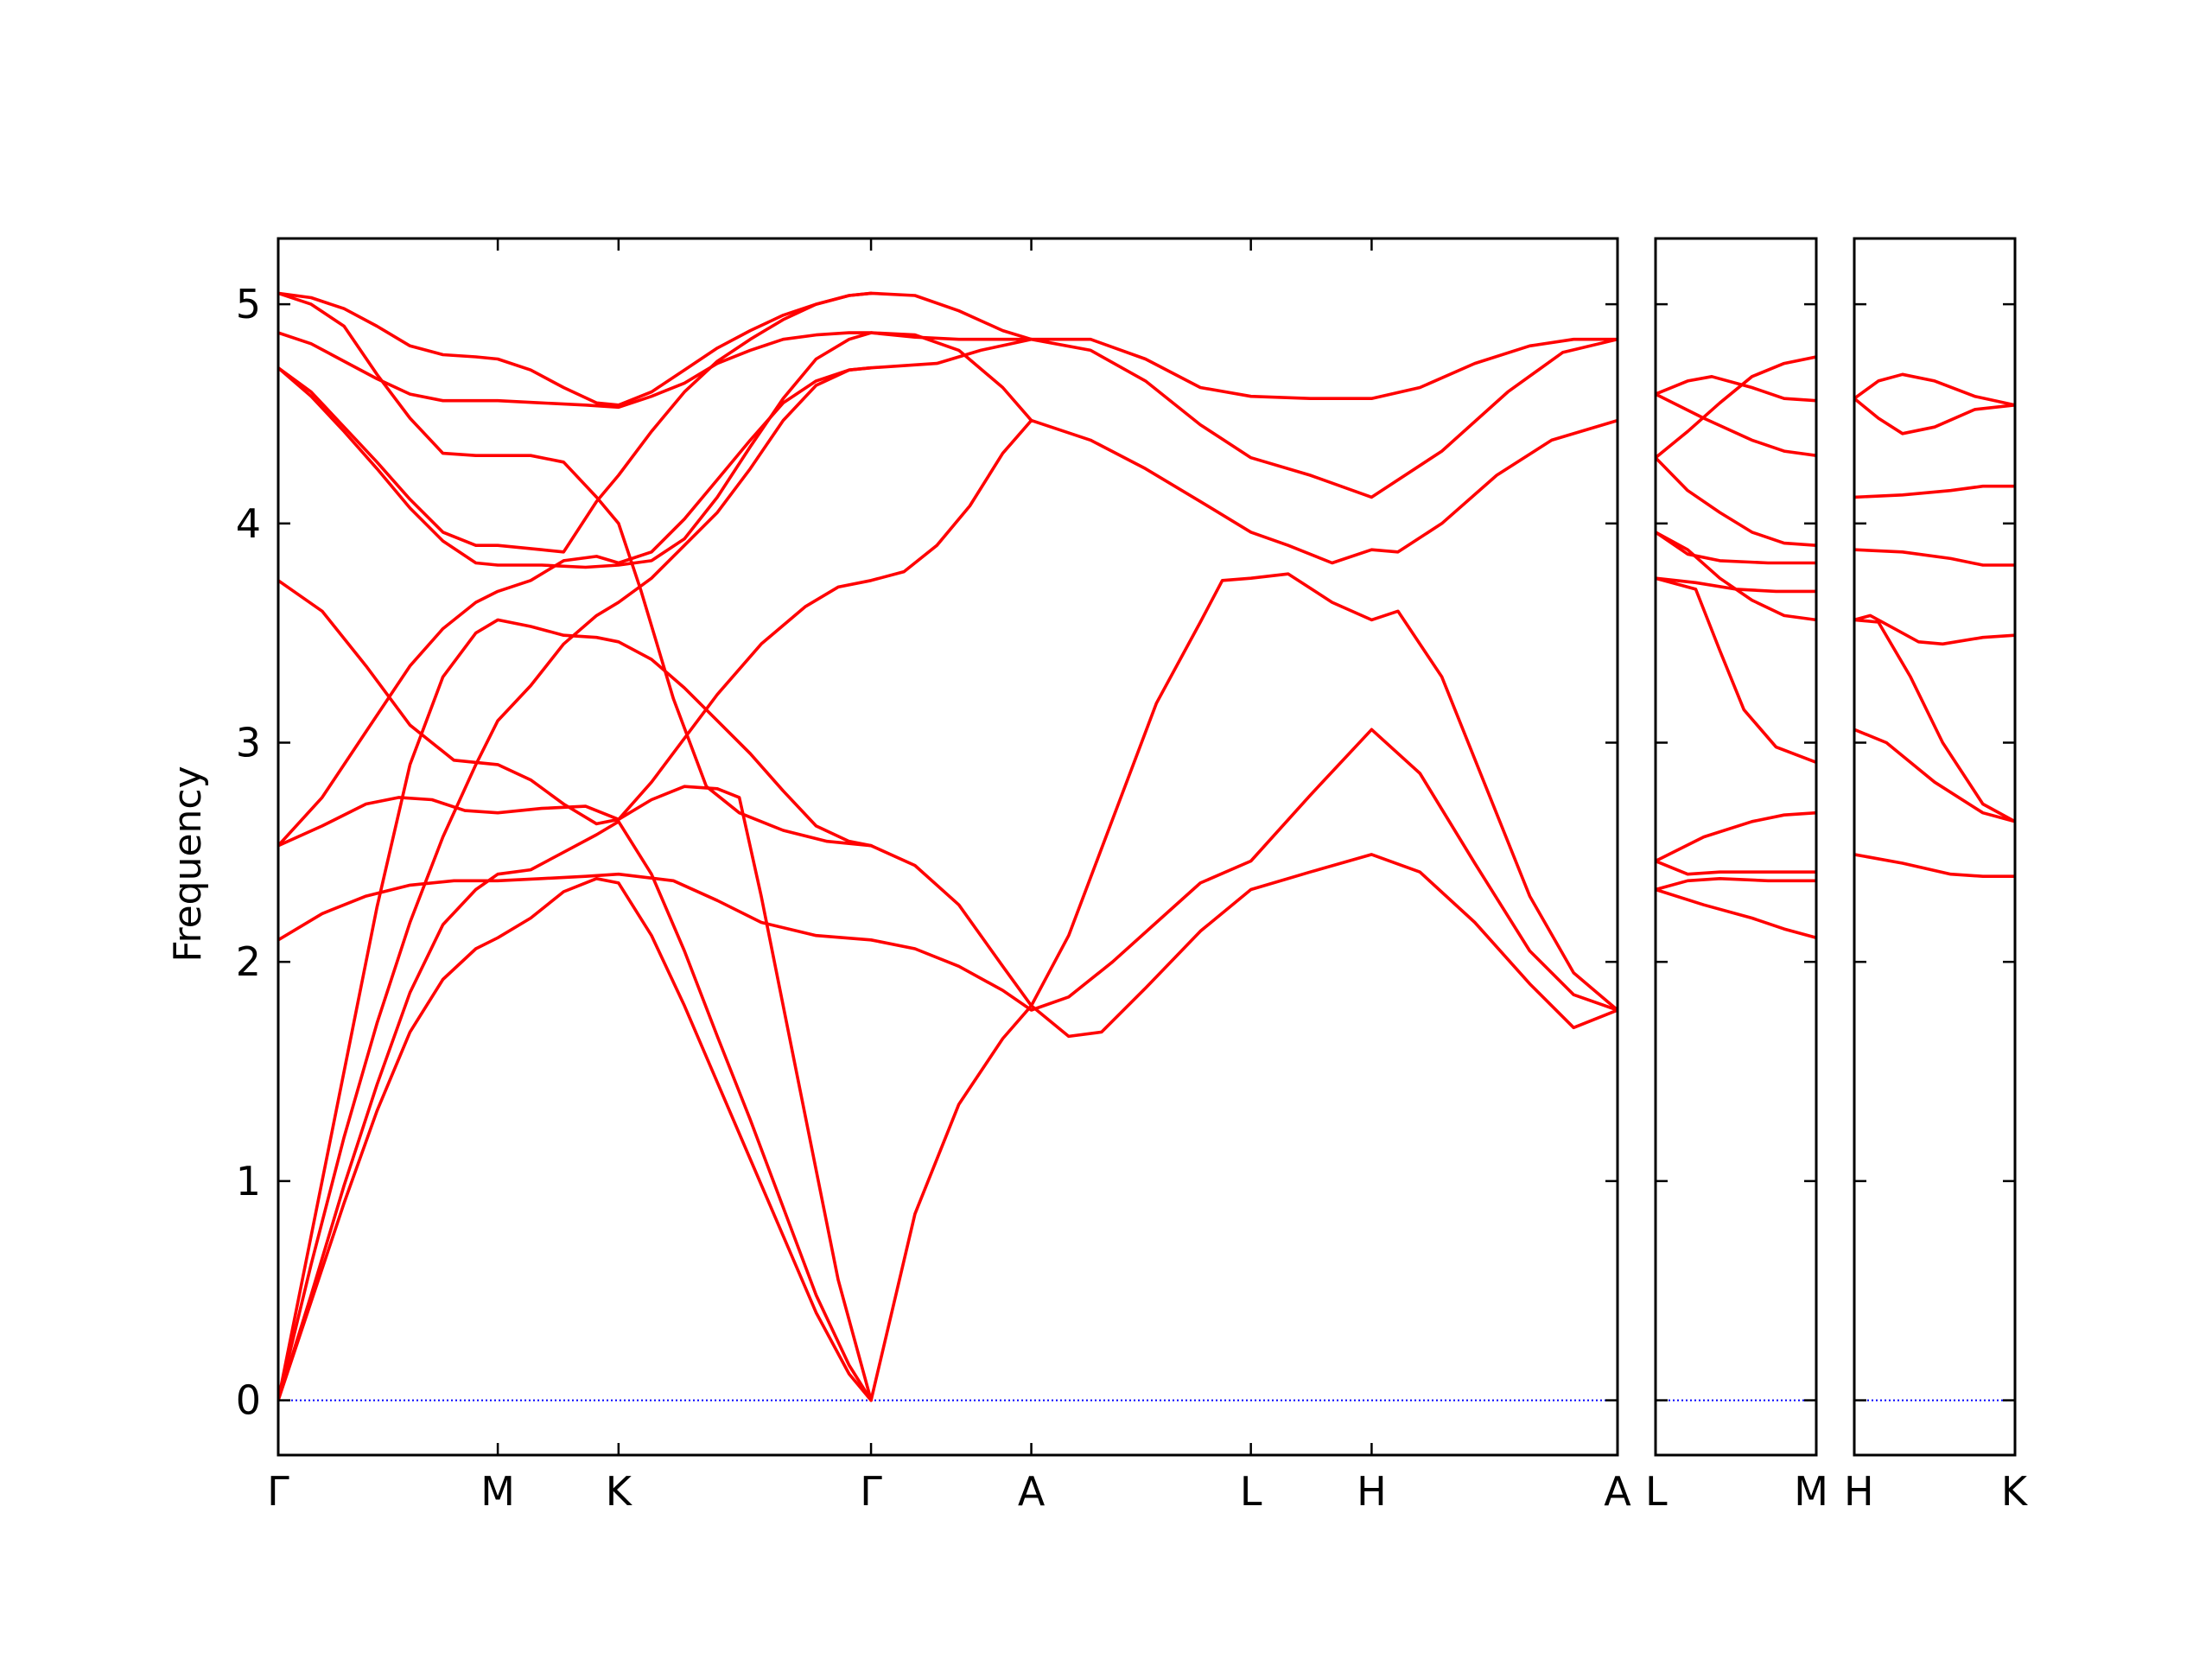 Image resolution: width=2212 pixels, height=1659 pixels. Describe the element at coordinates (188, 864) in the screenshot. I see `y-axis-label: Frequency` at that location.